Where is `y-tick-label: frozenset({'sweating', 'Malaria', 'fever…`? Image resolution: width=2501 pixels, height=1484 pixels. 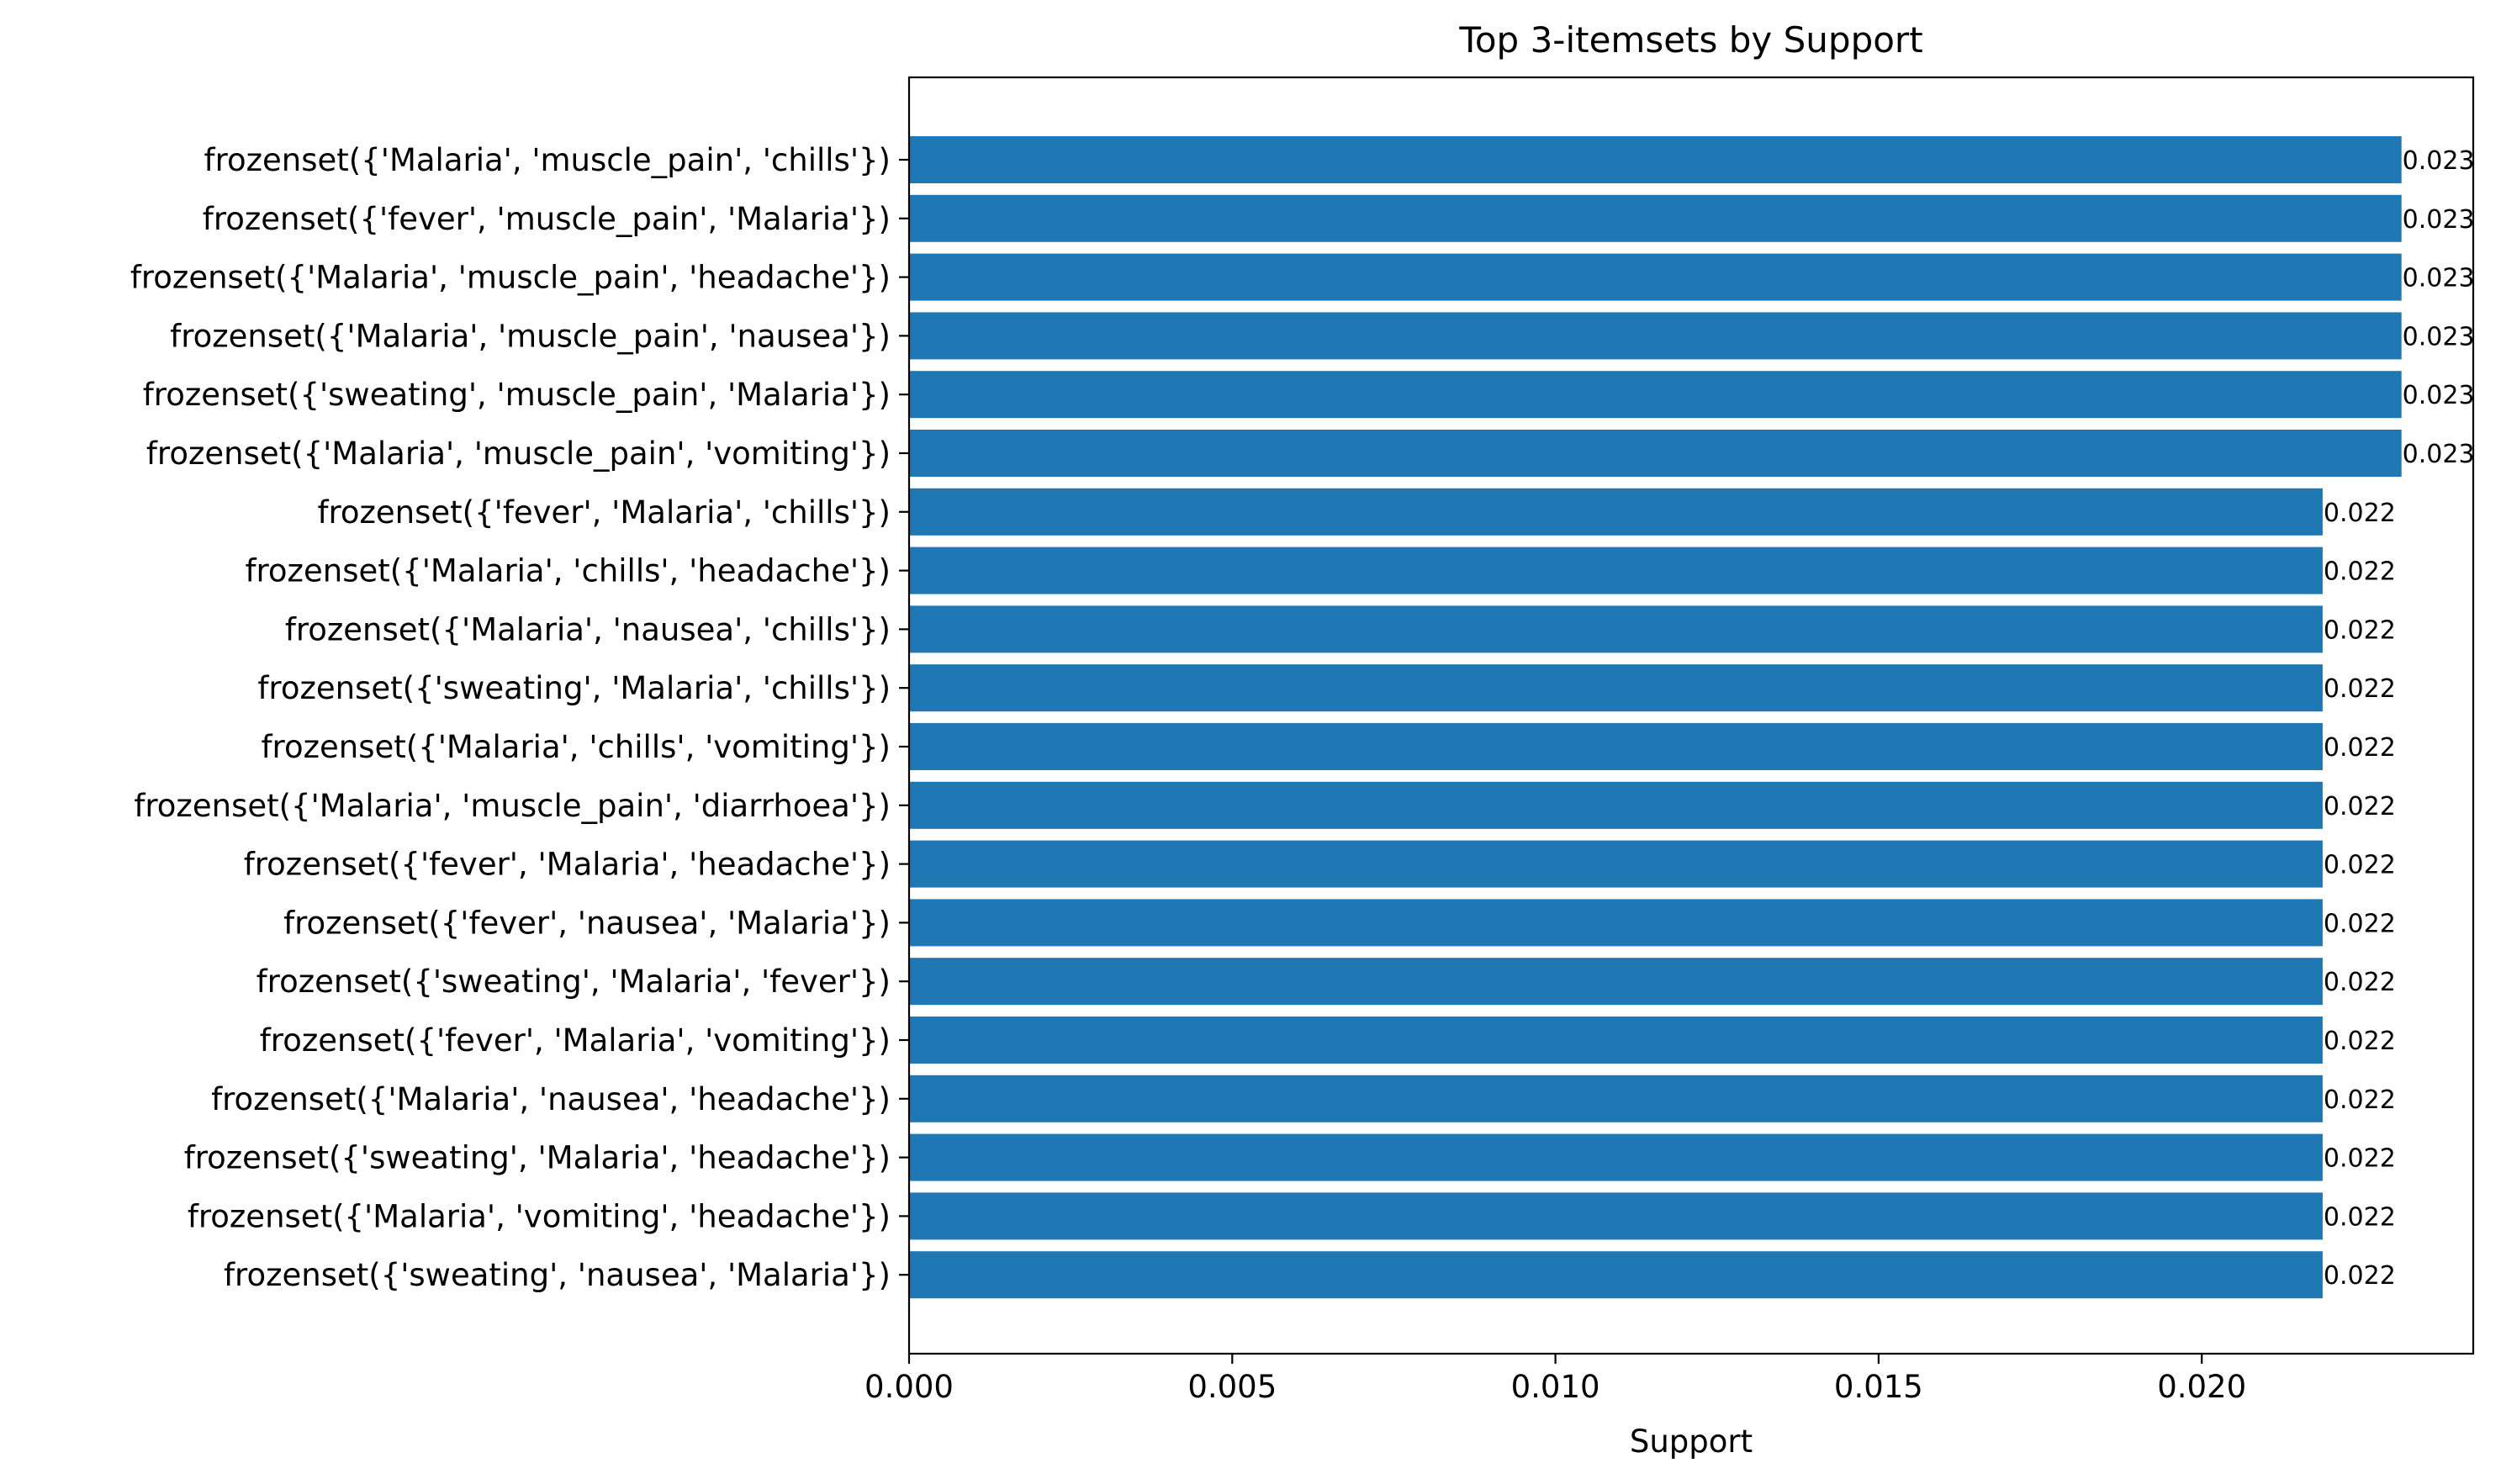
y-tick-label: frozenset({'sweating', 'Malaria', 'fever… is located at coordinates (573, 982).